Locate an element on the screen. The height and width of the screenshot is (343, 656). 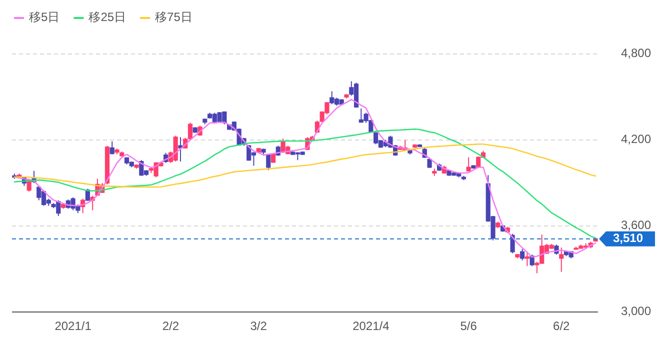
legend-label: 移75日 is located at coordinates (173, 17).